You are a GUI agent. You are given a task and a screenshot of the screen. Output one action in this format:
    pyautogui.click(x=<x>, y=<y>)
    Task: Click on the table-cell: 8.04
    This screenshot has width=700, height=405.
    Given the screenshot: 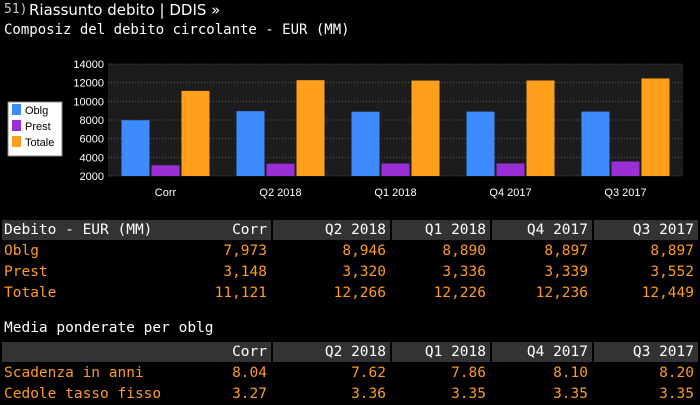 What is the action you would take?
    pyautogui.click(x=249, y=373)
    